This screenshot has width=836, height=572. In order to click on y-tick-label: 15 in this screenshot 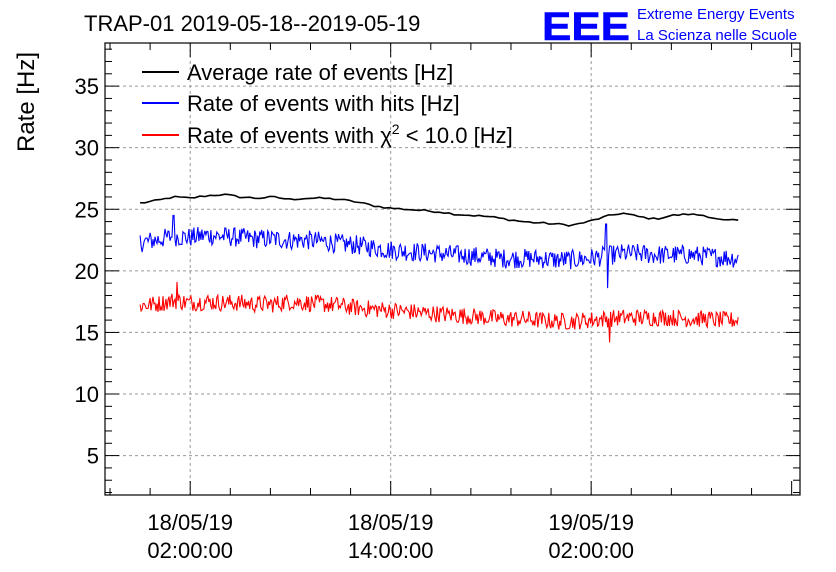, I will do `click(87, 332)`.